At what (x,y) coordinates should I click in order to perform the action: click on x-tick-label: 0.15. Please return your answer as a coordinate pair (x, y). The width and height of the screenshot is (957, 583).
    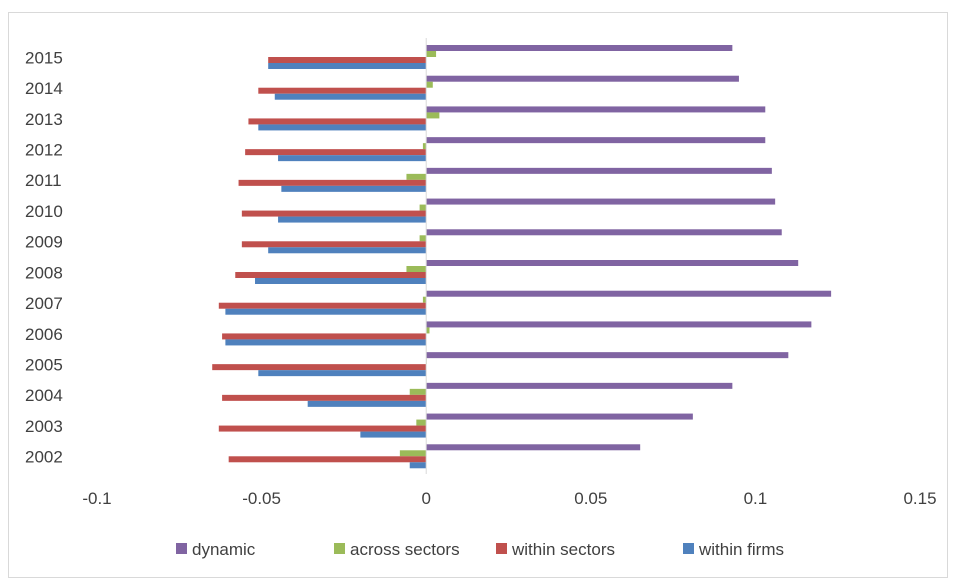
    Looking at the image, I should click on (919, 498).